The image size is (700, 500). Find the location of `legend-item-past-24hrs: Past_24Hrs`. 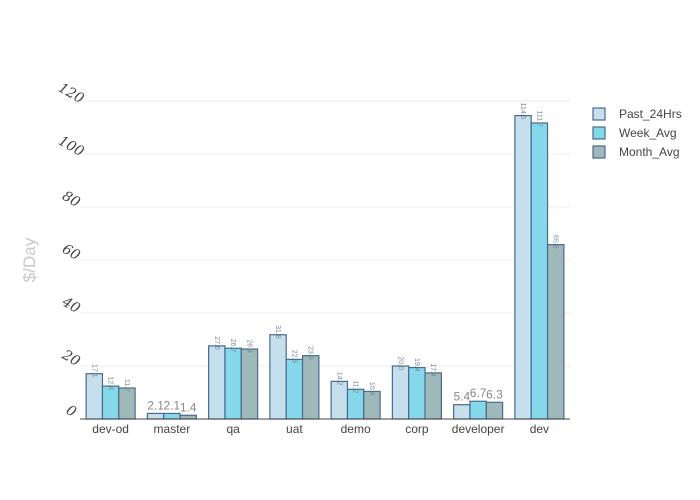

legend-item-past-24hrs: Past_24Hrs is located at coordinates (637, 114).